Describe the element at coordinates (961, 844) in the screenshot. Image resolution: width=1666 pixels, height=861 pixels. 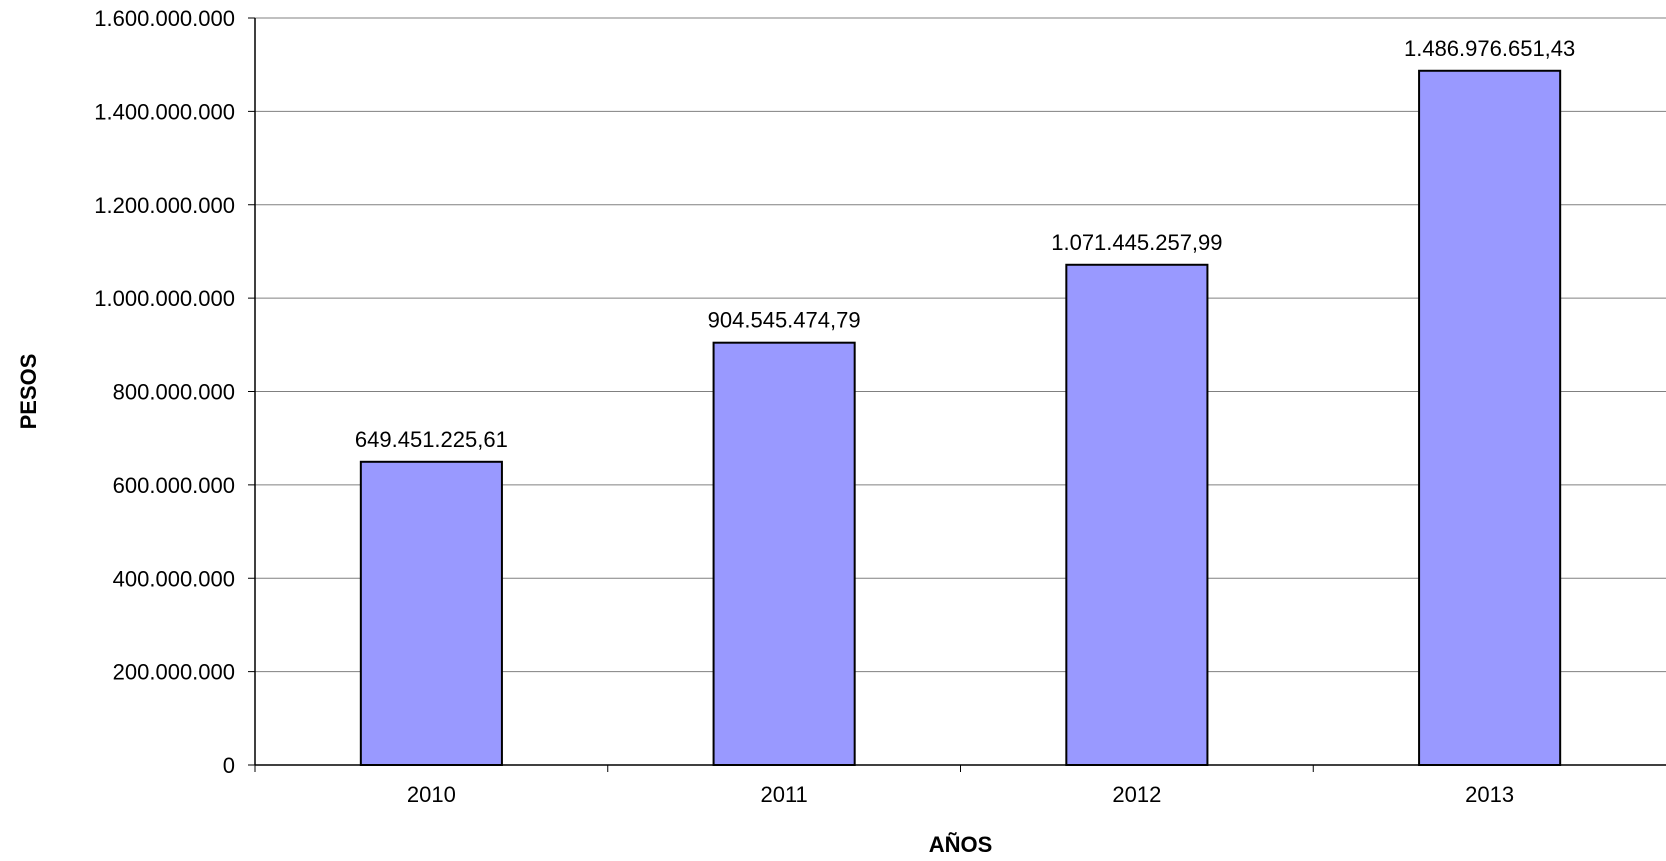
I see `x-axis-title: AÑOS` at that location.